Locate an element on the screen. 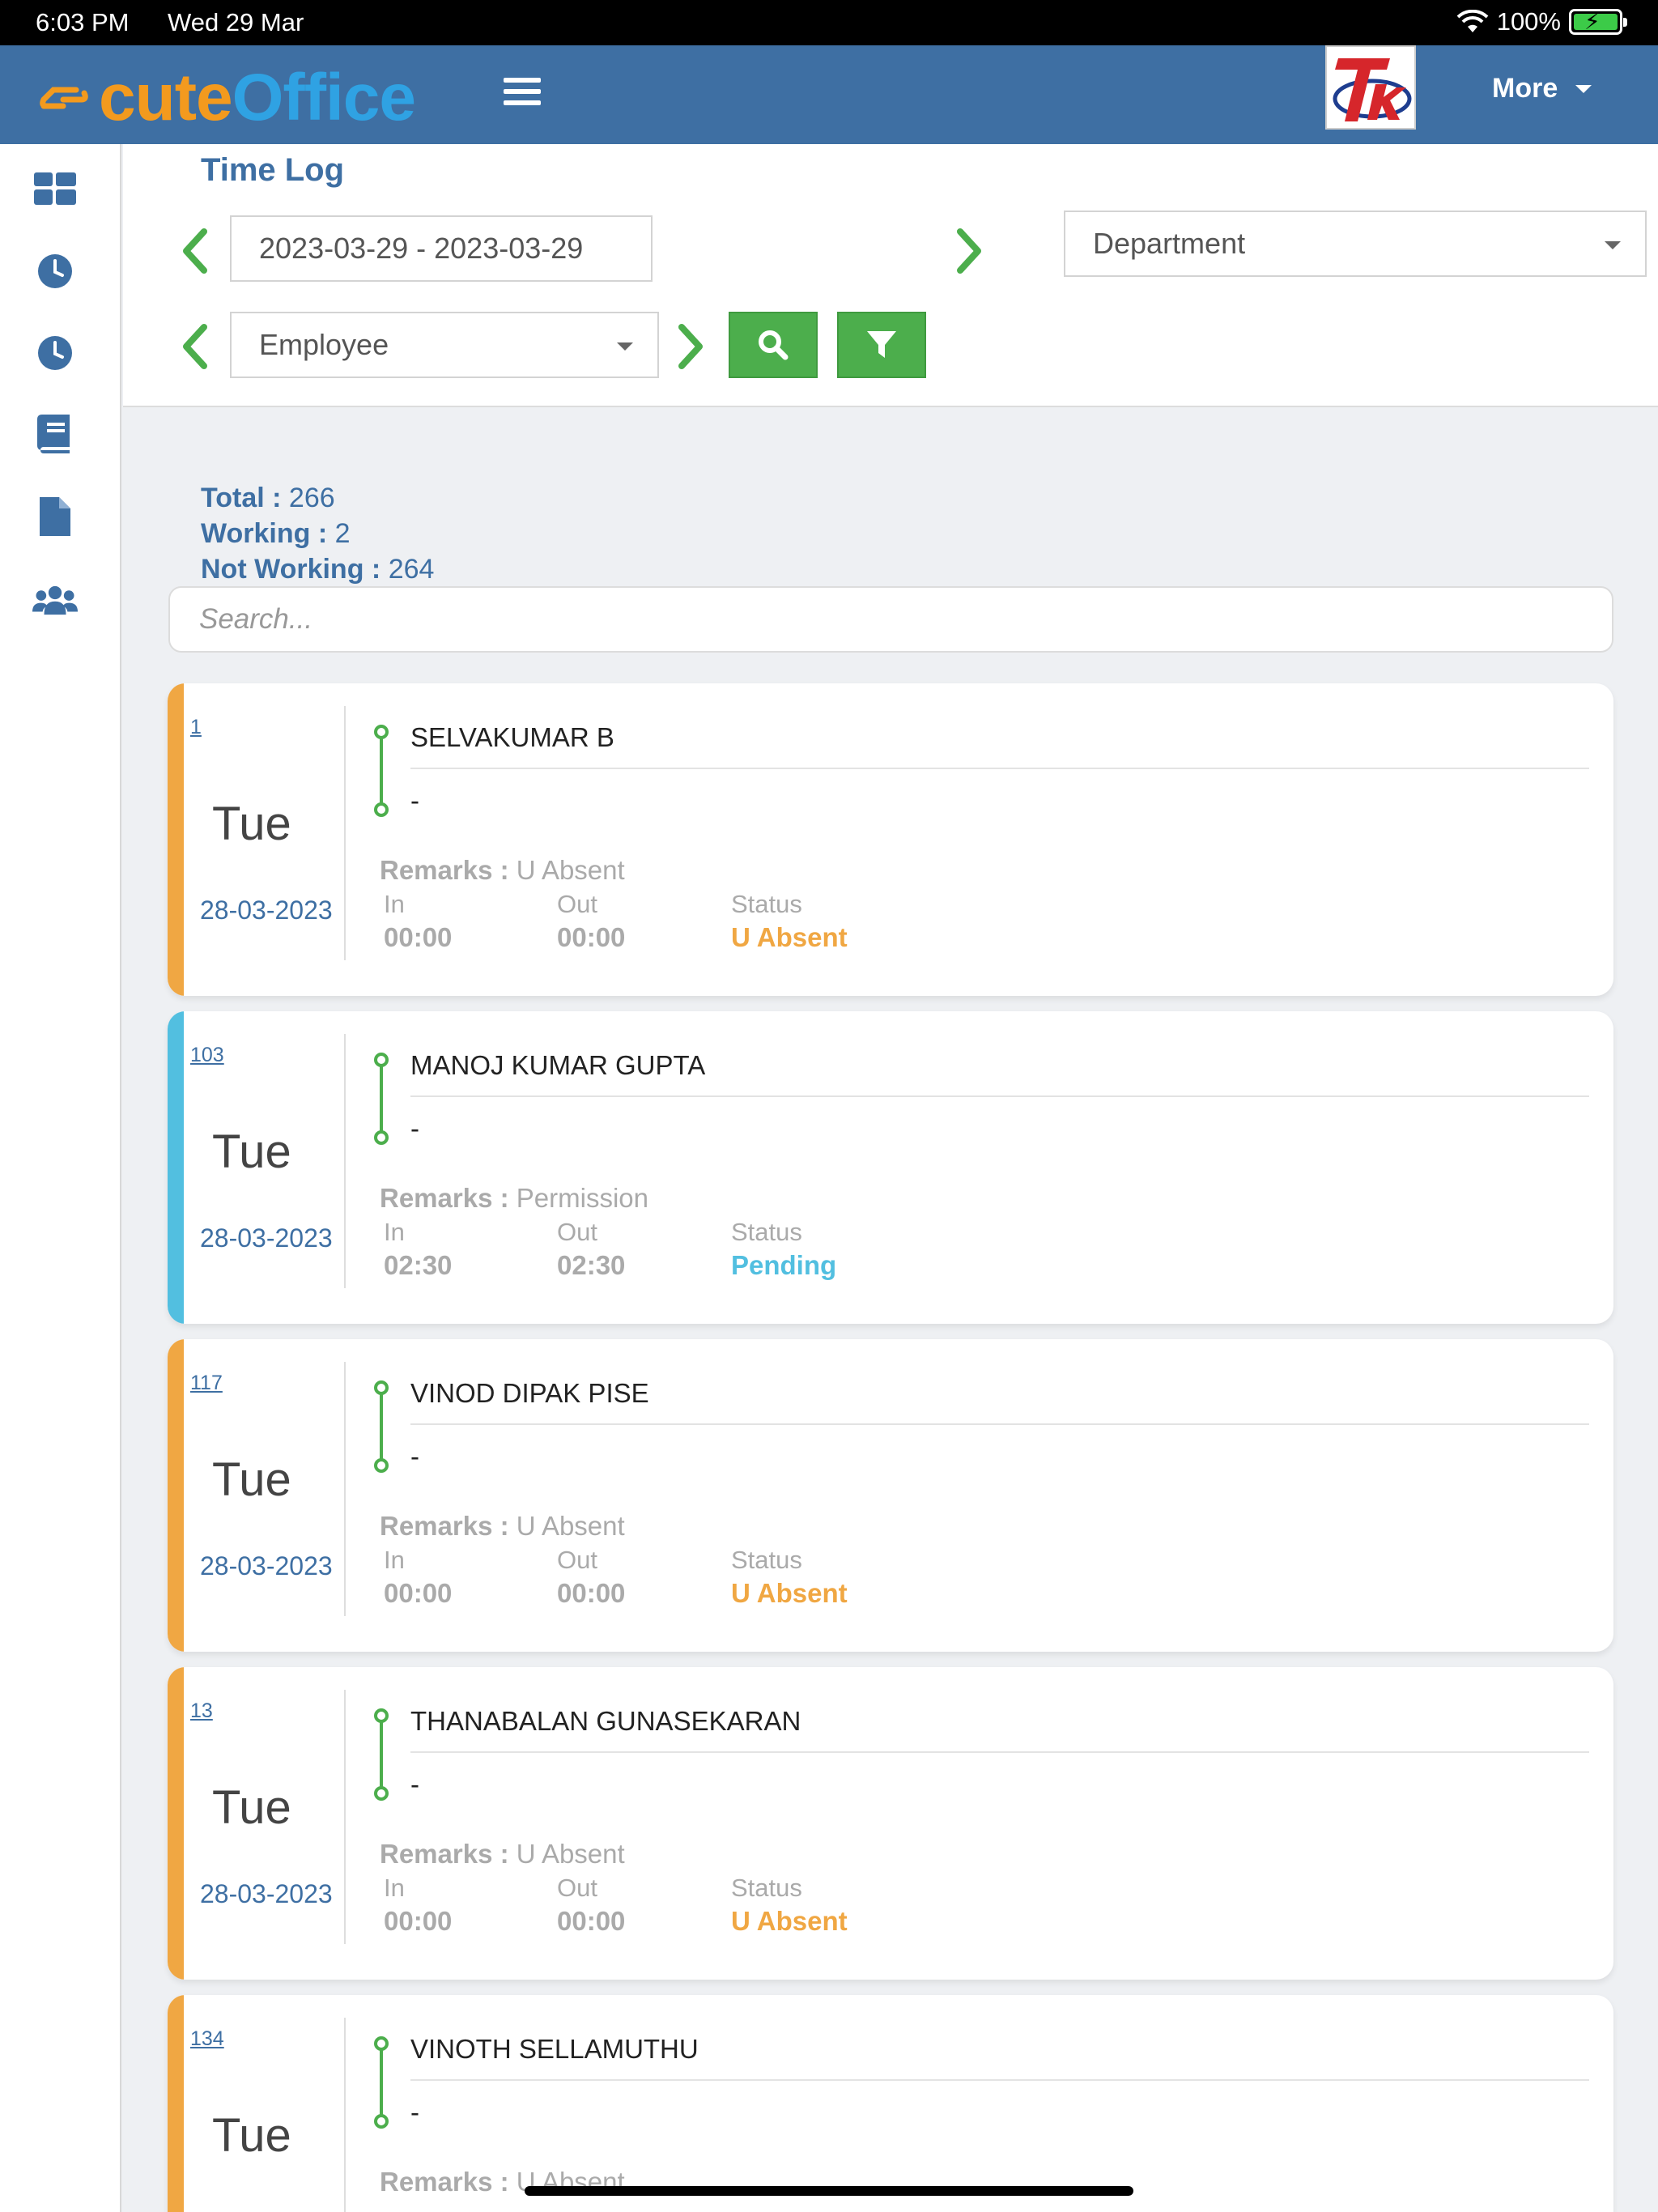 The width and height of the screenshot is (1658, 2212). search-button is located at coordinates (773, 345).